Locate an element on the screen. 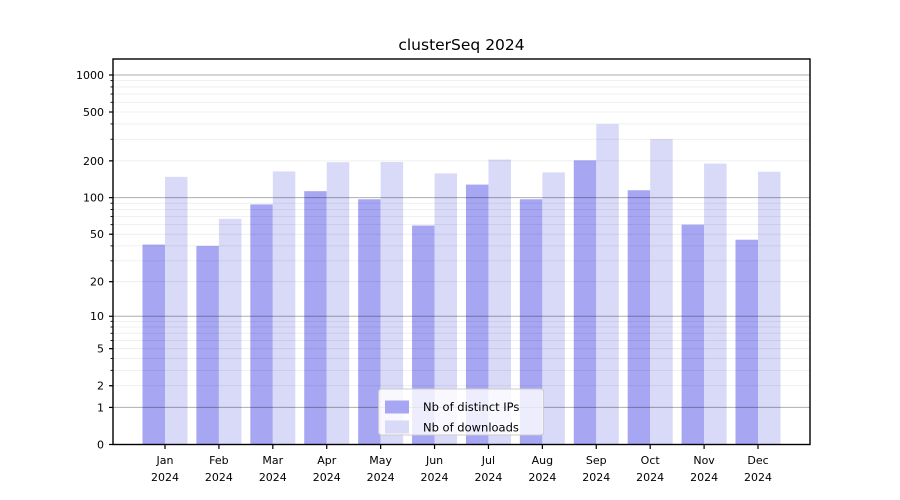 The height and width of the screenshot is (500, 900). bar-downloads-jan is located at coordinates (176, 310).